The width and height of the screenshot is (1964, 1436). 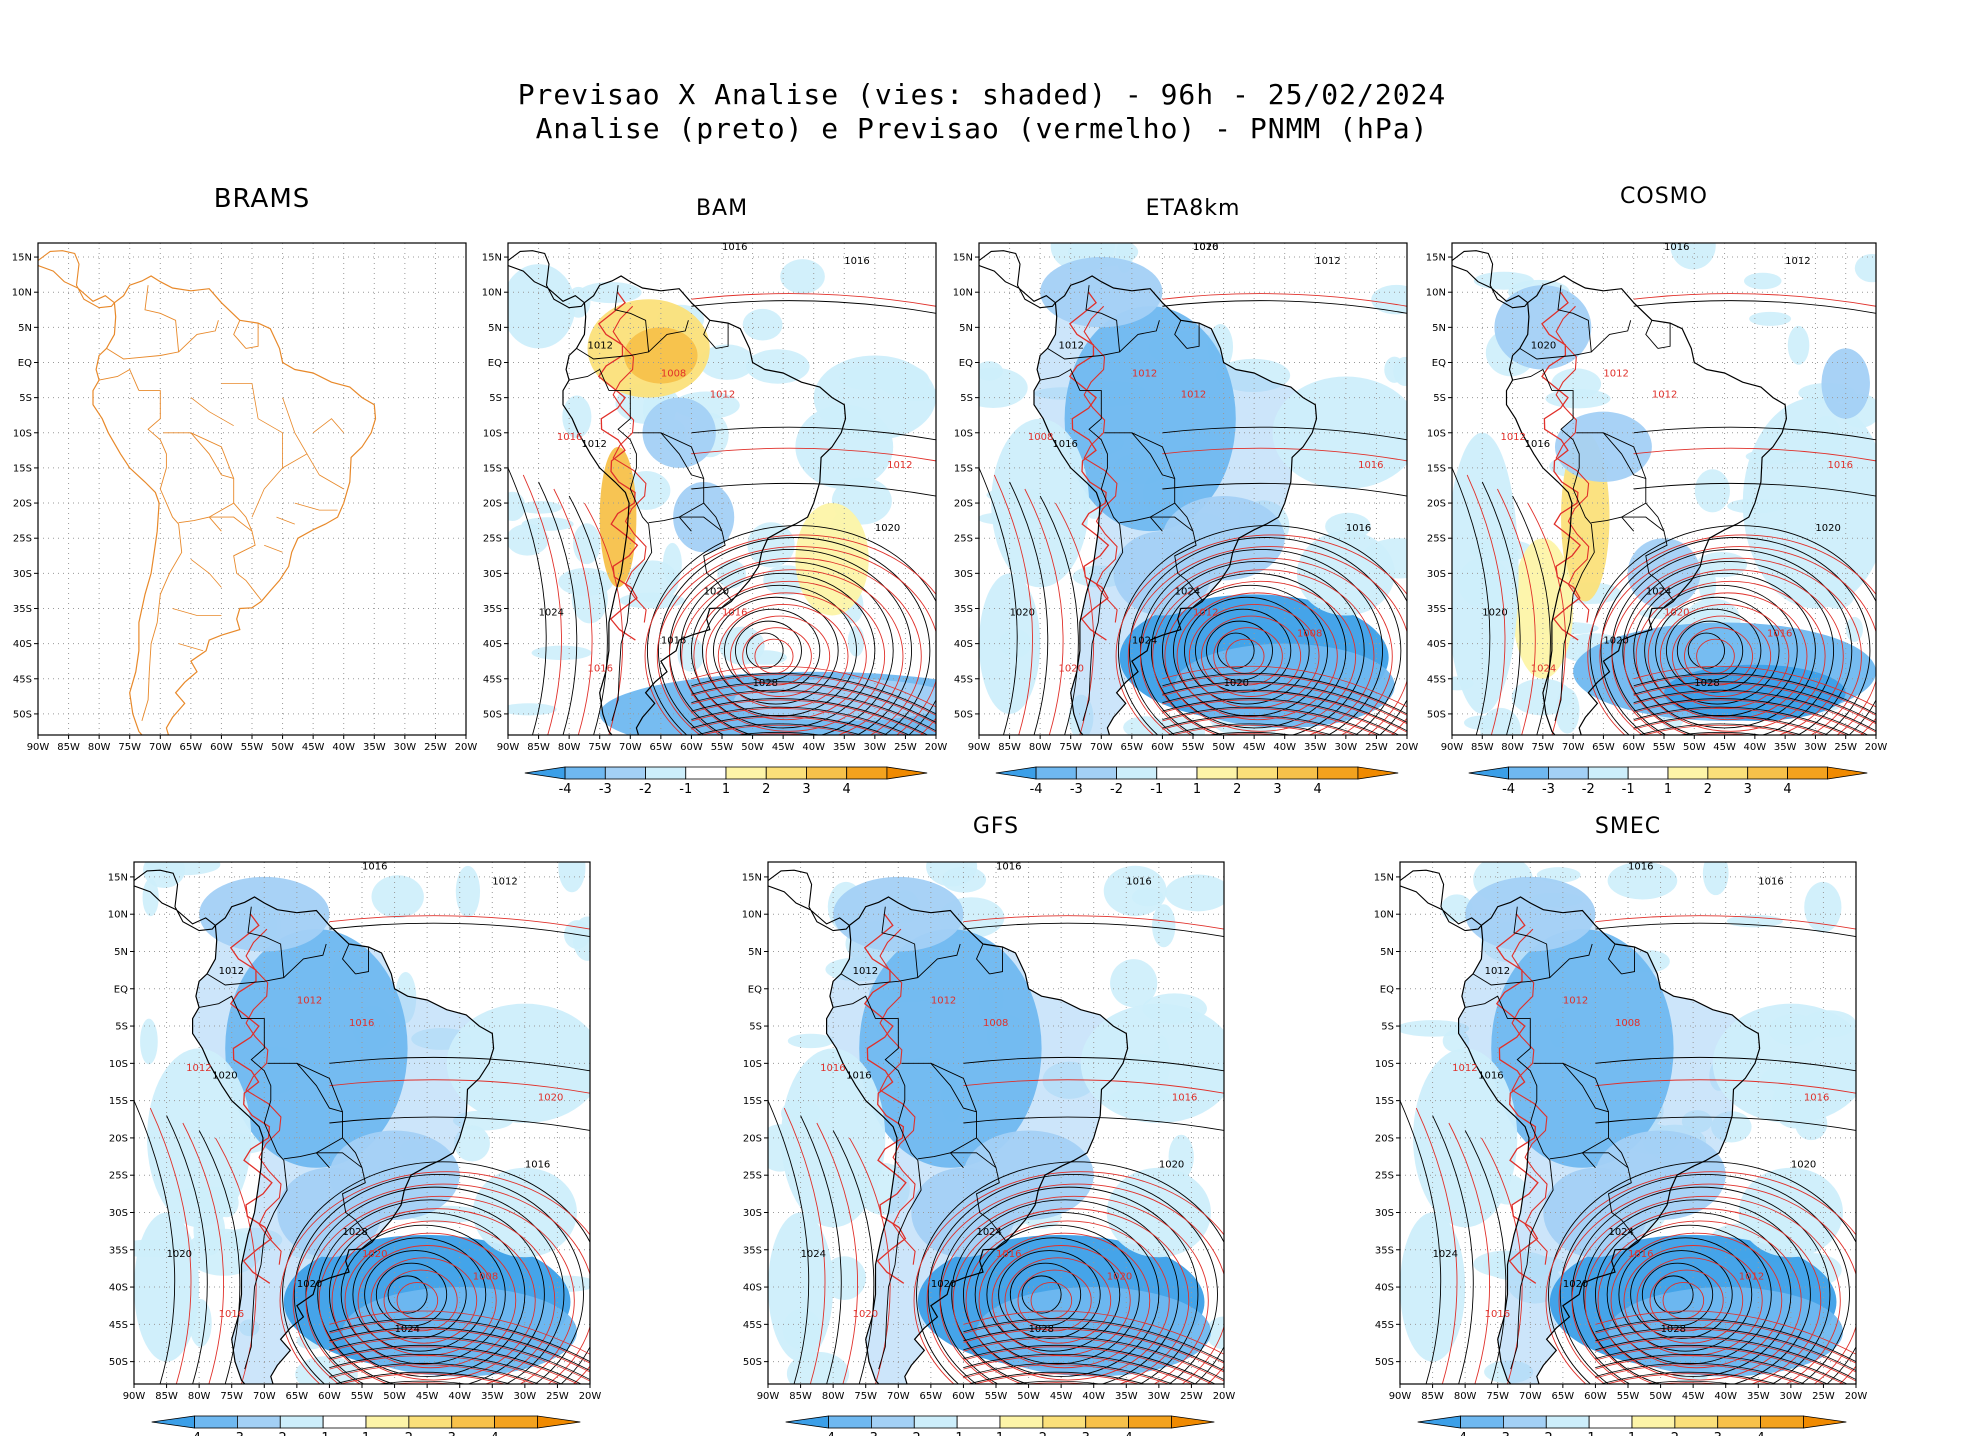 I want to click on panel-title-bam: BAM, so click(x=722, y=208).